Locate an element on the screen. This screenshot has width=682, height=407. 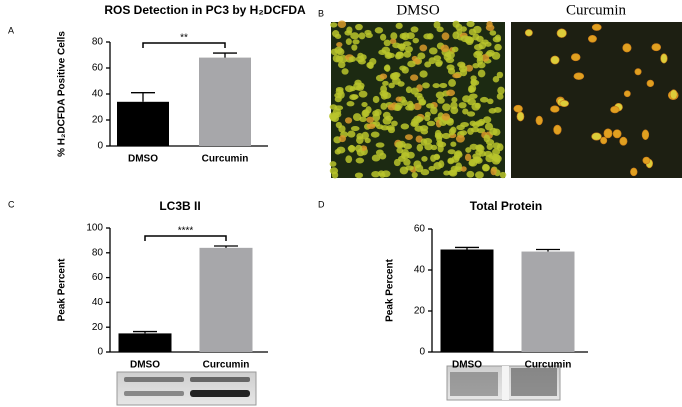
y-tick-label: 60 is located at coordinates (98, 277).